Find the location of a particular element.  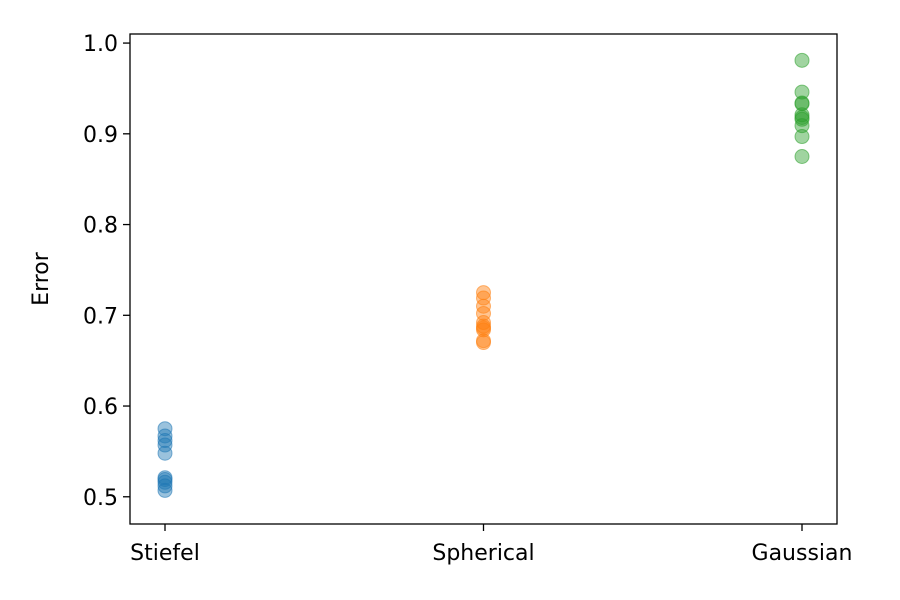

y-tick-label: 1.0 is located at coordinates (100, 44).